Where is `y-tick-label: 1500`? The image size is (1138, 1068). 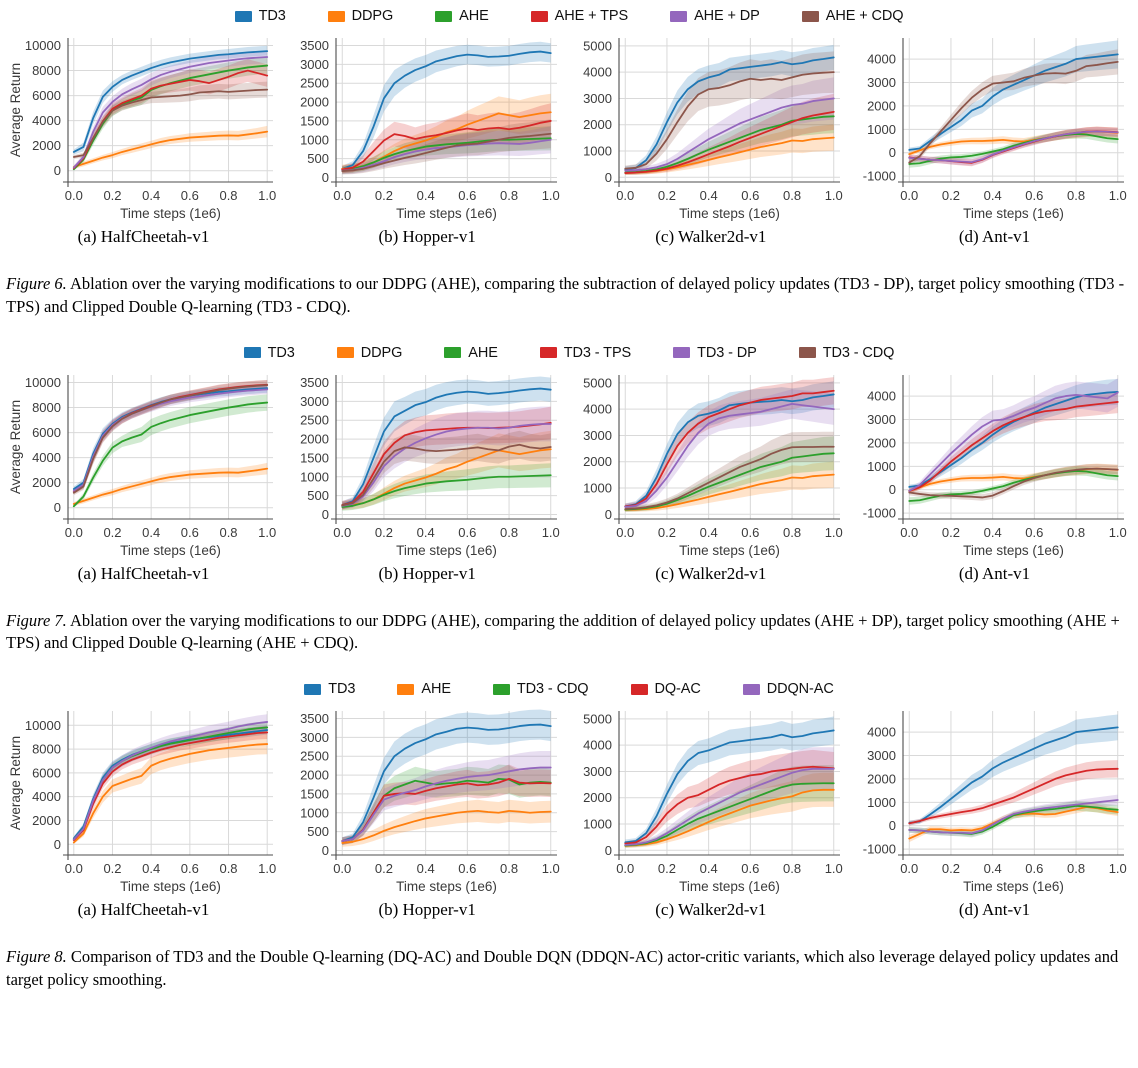
y-tick-label: 1500 is located at coordinates (314, 457).